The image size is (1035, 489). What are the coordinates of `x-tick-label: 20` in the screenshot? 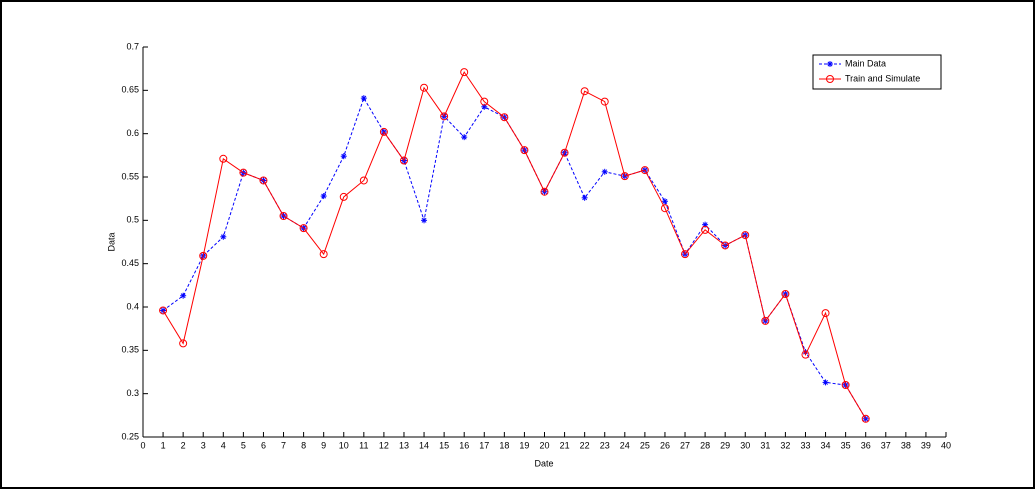 It's located at (544, 445).